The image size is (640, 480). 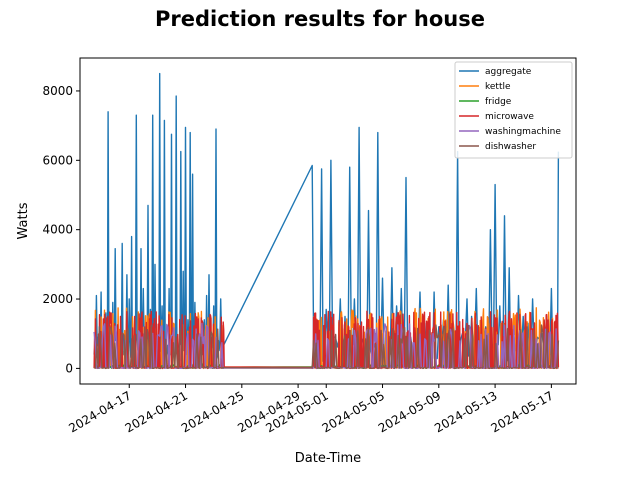 I want to click on x-tick-label: 2024-05-09, so click(x=409, y=411).